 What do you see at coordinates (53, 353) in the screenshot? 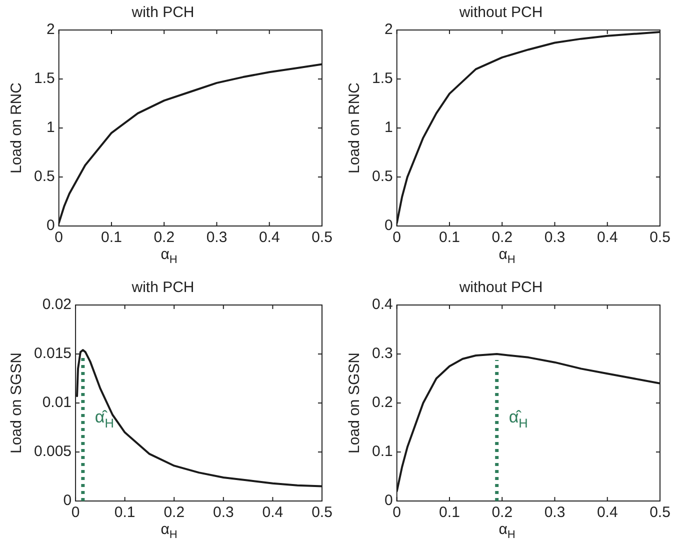
I see `y-tick-label: 0.015` at bounding box center [53, 353].